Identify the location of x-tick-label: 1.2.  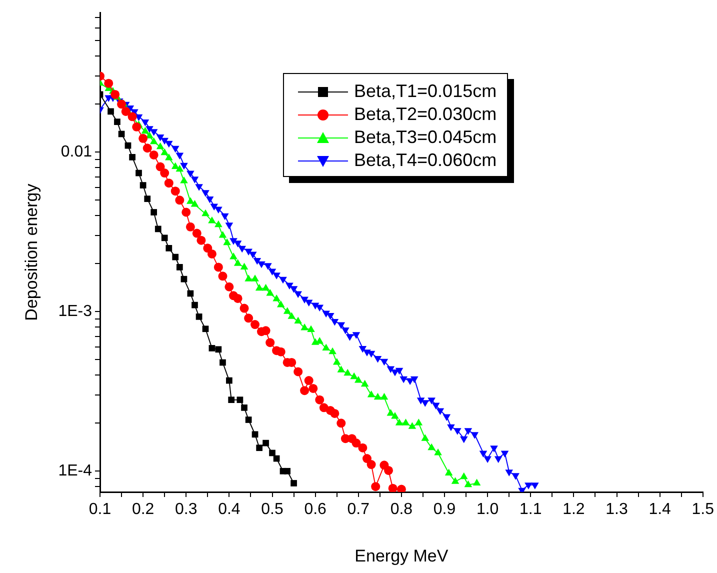
(573, 509).